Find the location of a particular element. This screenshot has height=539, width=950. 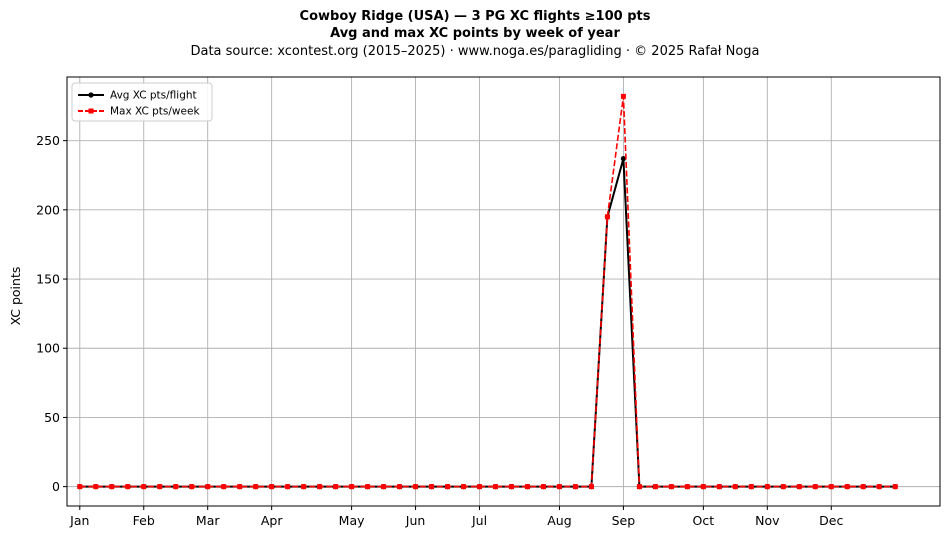

legend-box is located at coordinates (142, 102).